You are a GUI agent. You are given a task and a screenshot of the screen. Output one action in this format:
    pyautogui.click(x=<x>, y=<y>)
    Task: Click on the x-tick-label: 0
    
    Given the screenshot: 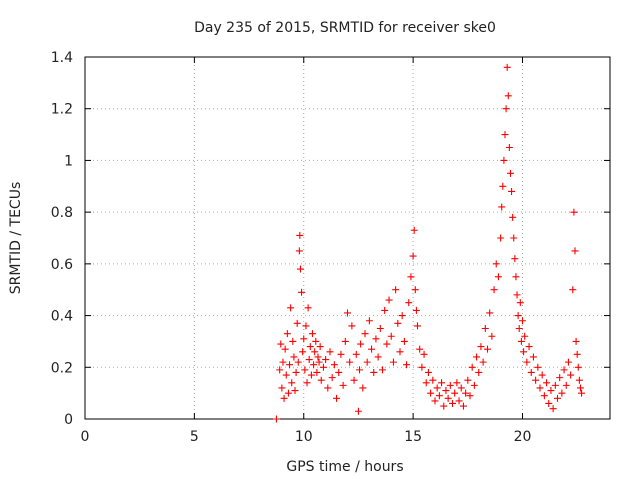 What is the action you would take?
    pyautogui.click(x=85, y=437)
    